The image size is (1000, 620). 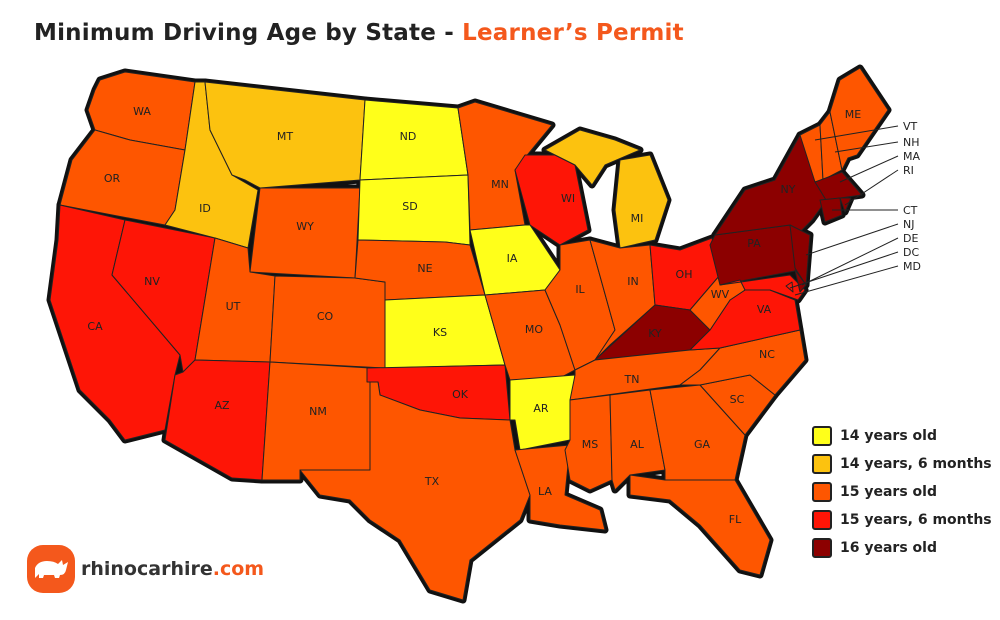 What do you see at coordinates (95, 326) in the screenshot?
I see `state-label-ca: CA` at bounding box center [95, 326].